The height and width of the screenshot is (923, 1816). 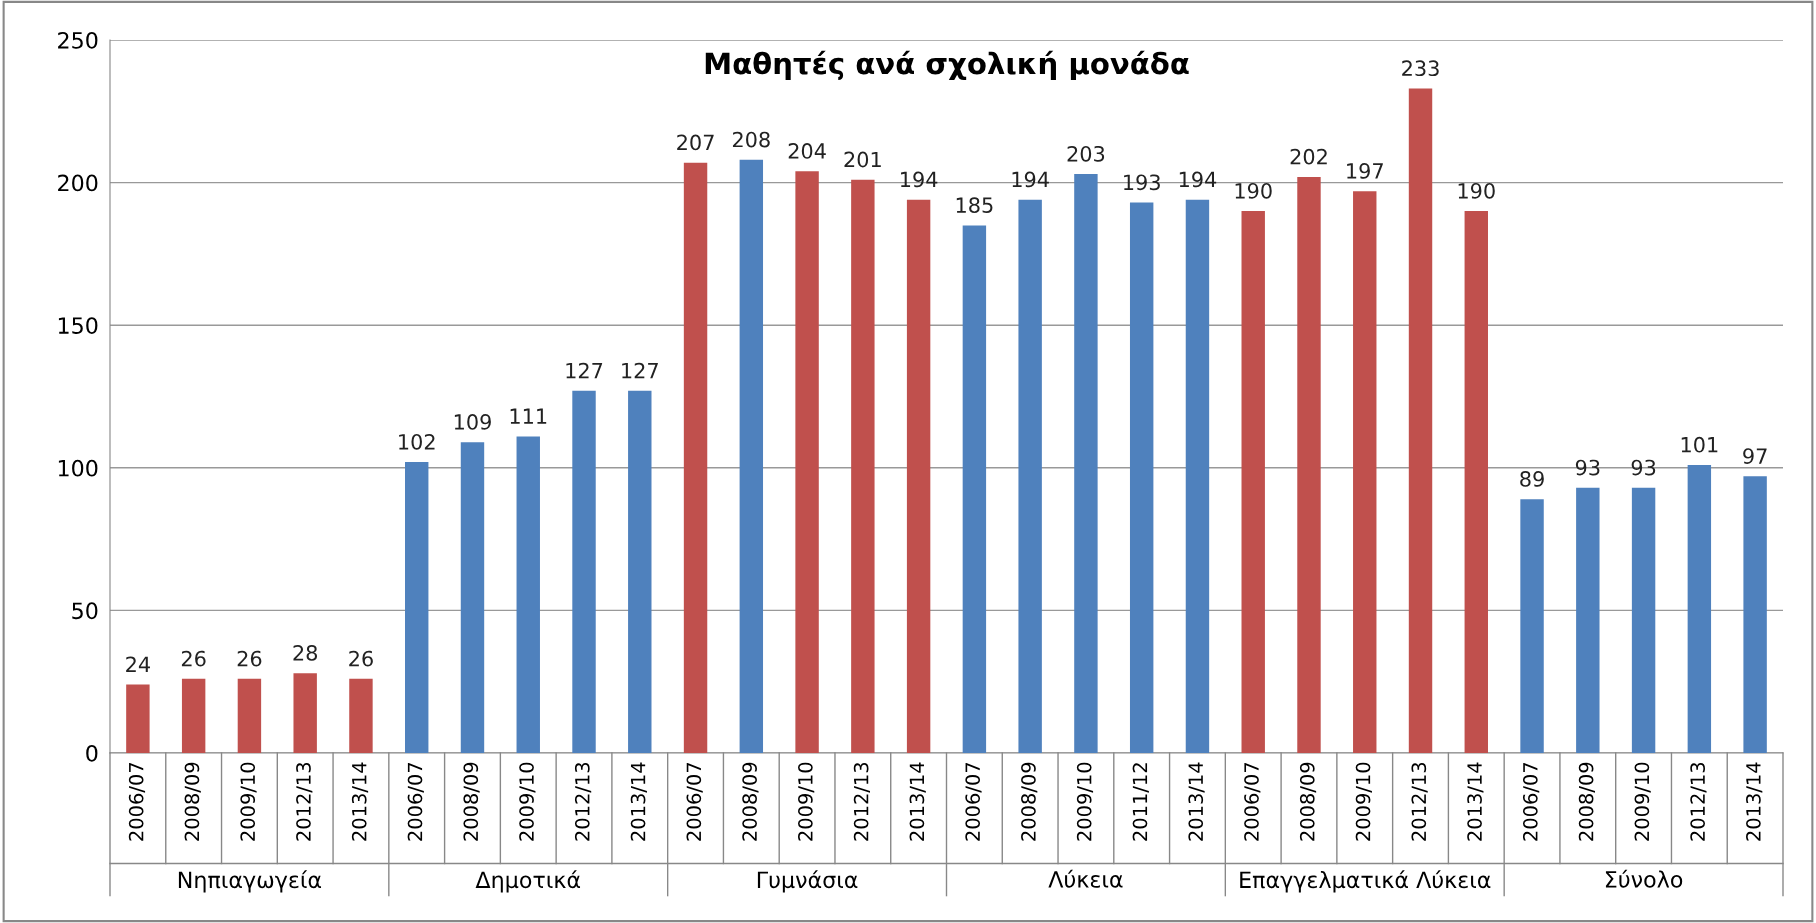 I want to click on data-label: 109, so click(x=472, y=422).